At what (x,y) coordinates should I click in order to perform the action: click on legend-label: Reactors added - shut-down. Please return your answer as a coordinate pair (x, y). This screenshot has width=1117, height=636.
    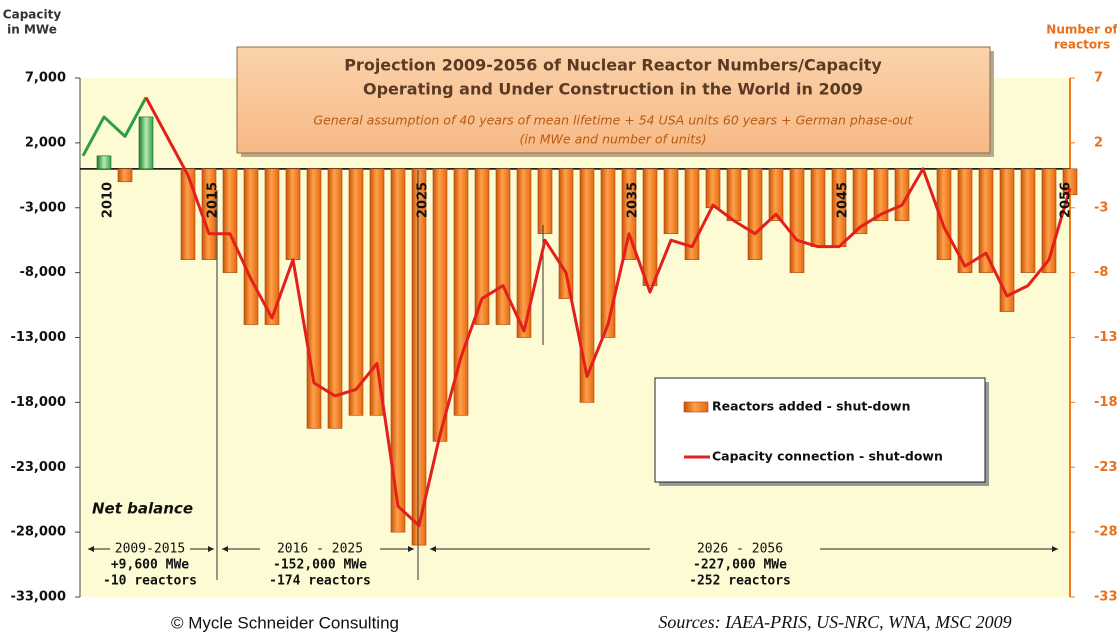
    Looking at the image, I should click on (811, 406).